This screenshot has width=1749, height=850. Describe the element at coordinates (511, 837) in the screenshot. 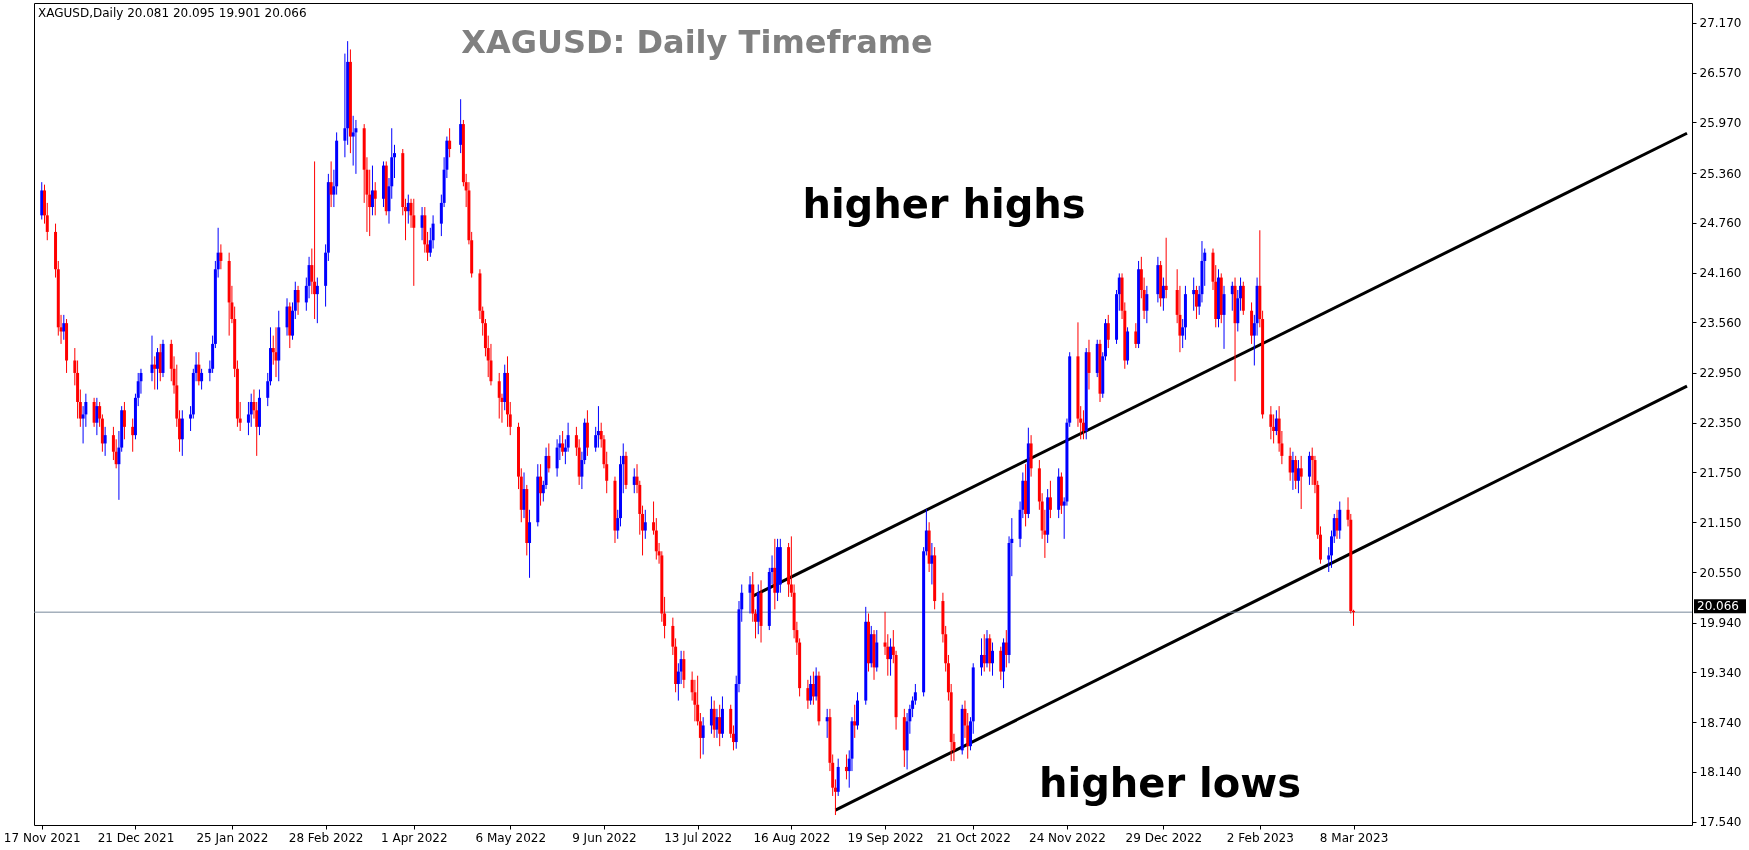

I see `x-tick-label: 6 May 2022` at that location.